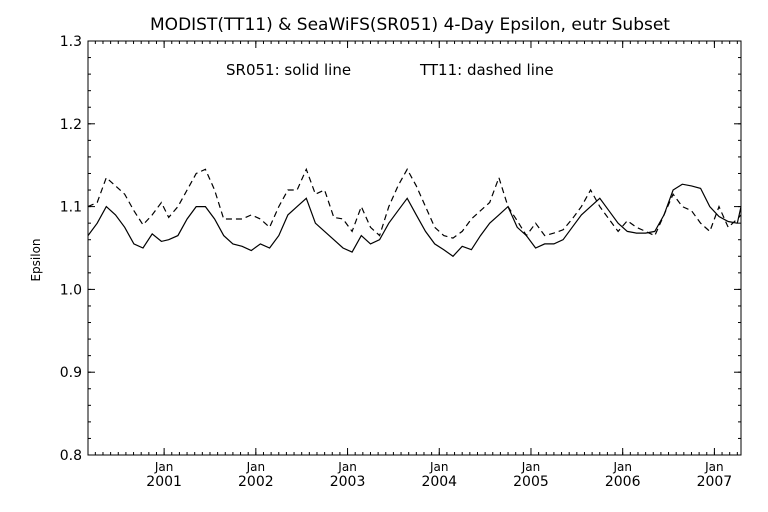 This screenshot has height=512, width=768. I want to click on y-tick-label: 1.1, so click(71, 208).